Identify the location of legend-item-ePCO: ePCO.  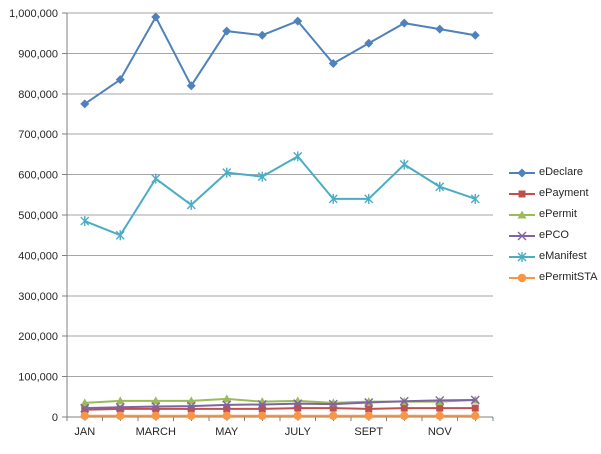
(552, 235).